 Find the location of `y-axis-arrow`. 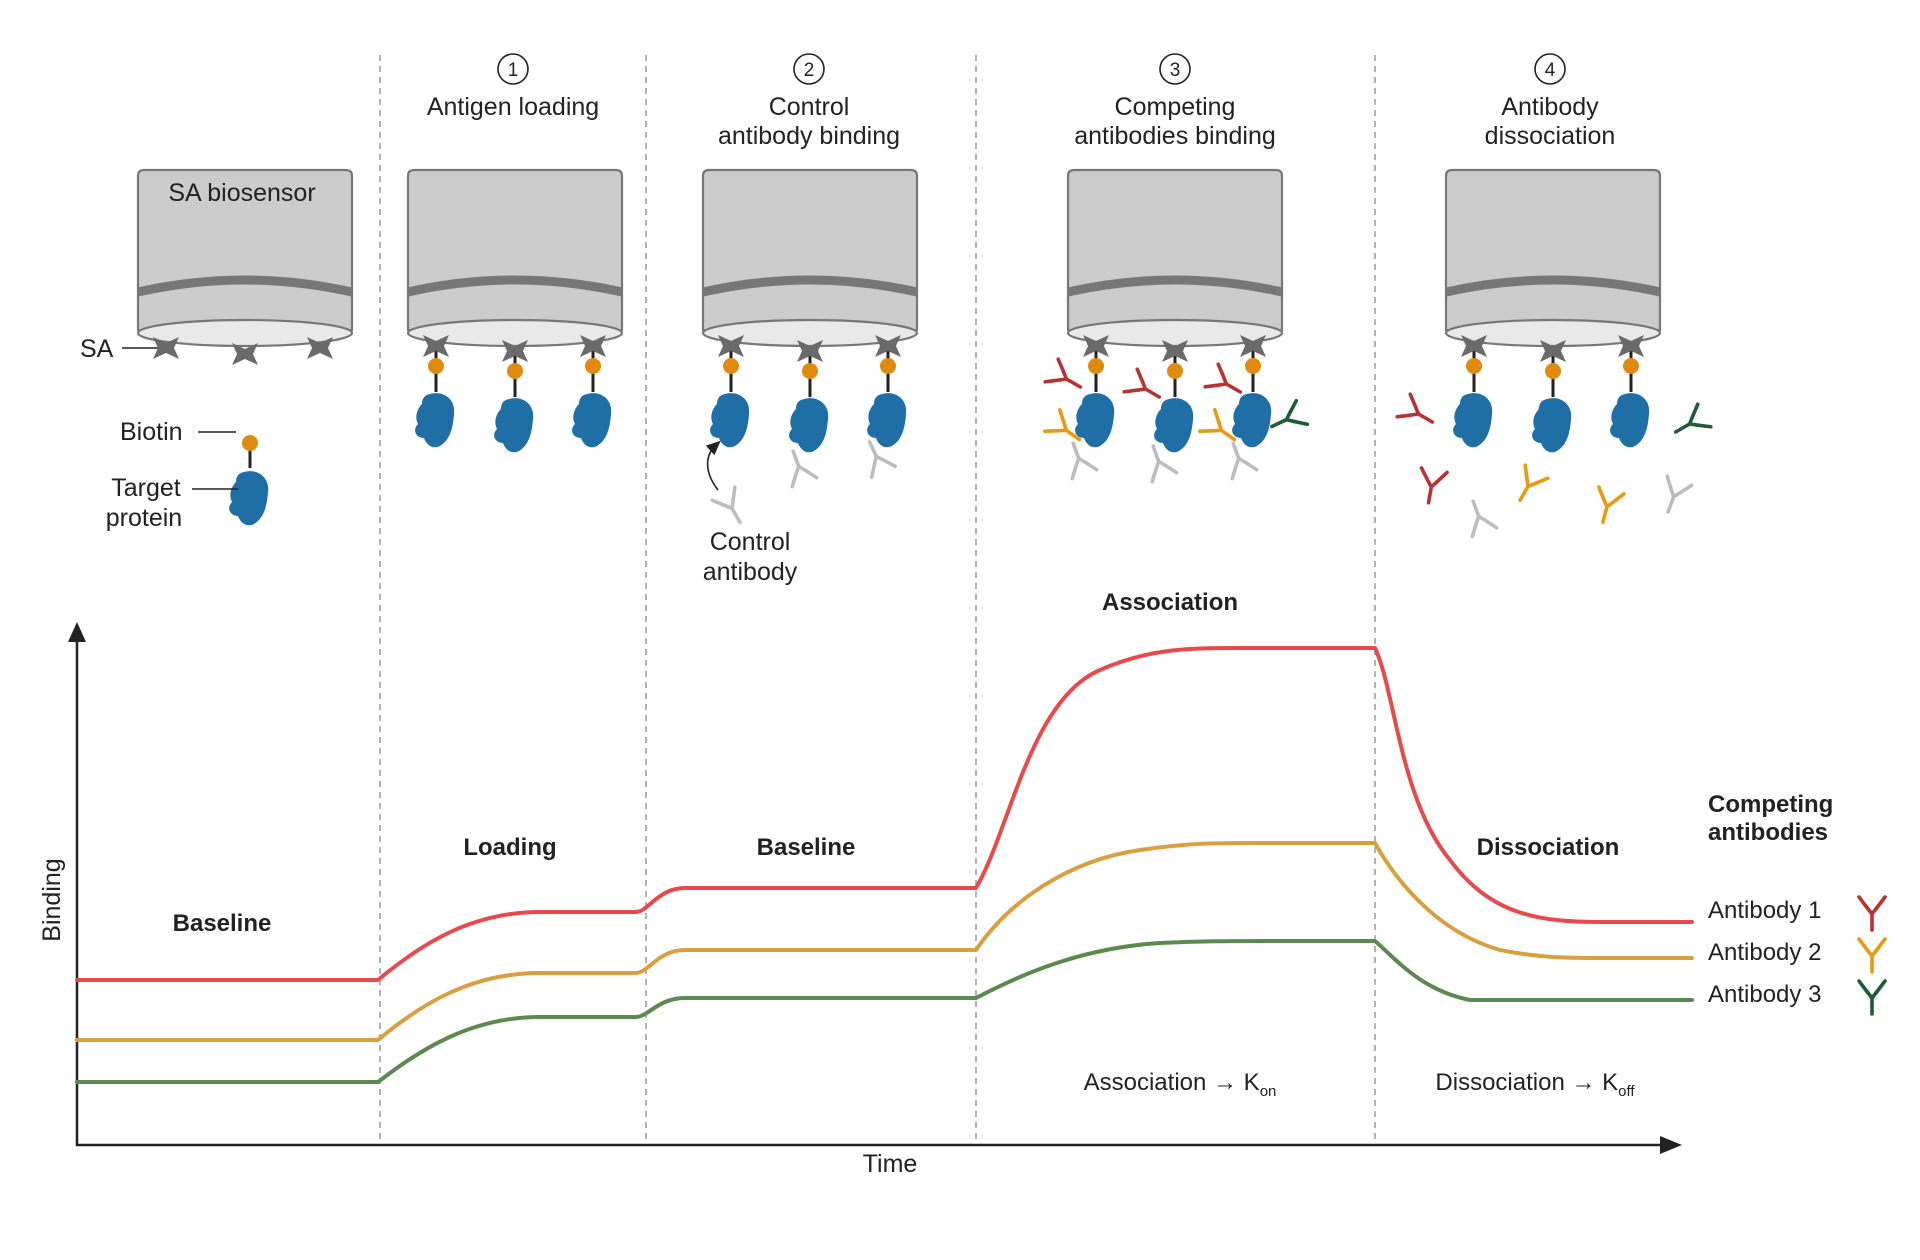

y-axis-arrow is located at coordinates (77, 632).